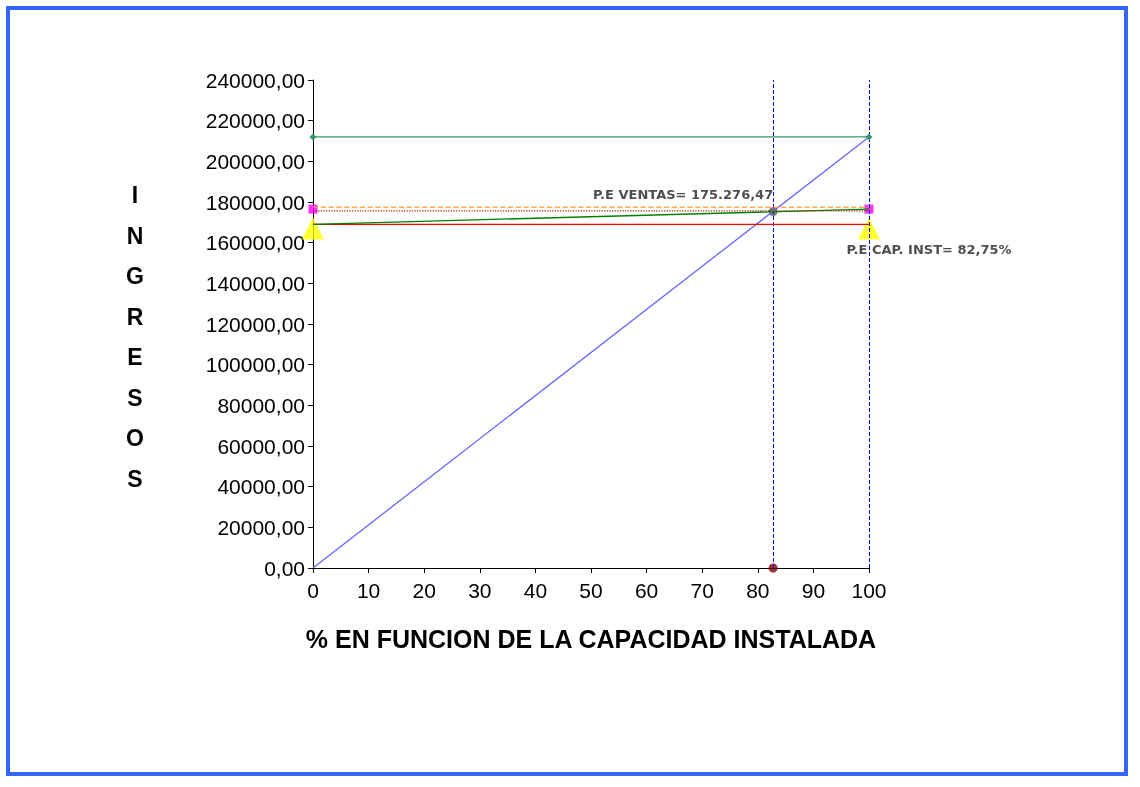 The image size is (1140, 787). Describe the element at coordinates (646, 590) in the screenshot. I see `x-tick-label: 60` at that location.